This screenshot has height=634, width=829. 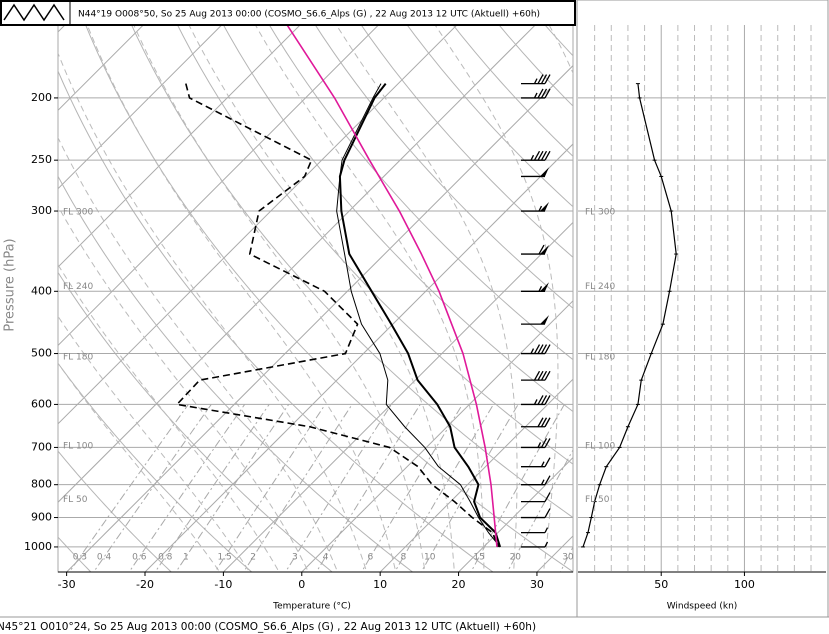 I want to click on x-tick-label: -30, so click(x=67, y=584).